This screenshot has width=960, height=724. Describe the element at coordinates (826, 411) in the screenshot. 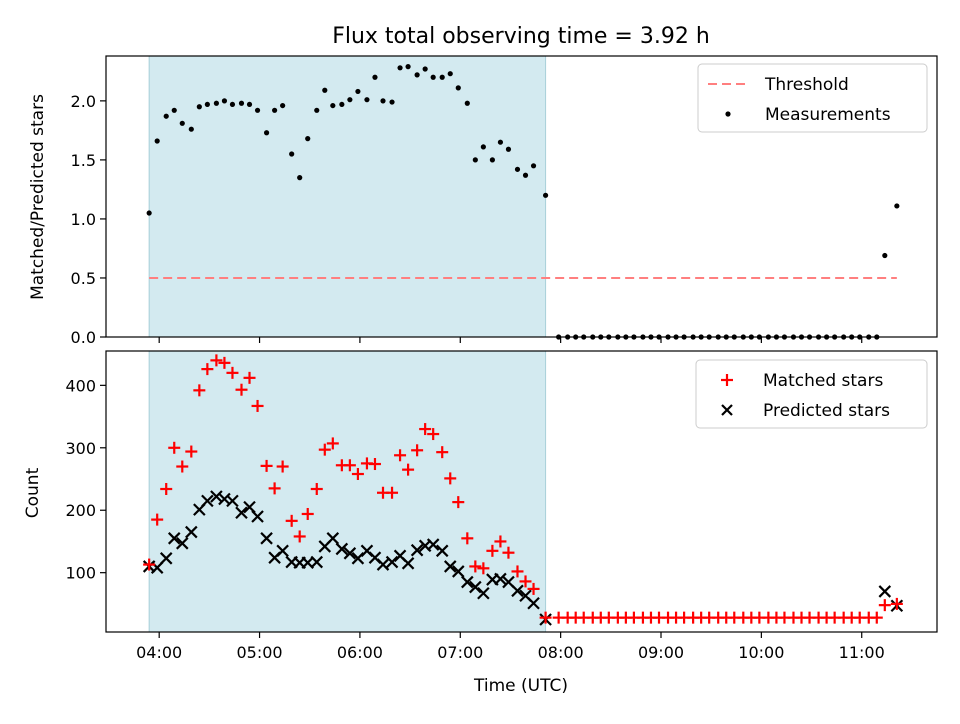

I see `legend-predicted-label: Predicted stars` at that location.